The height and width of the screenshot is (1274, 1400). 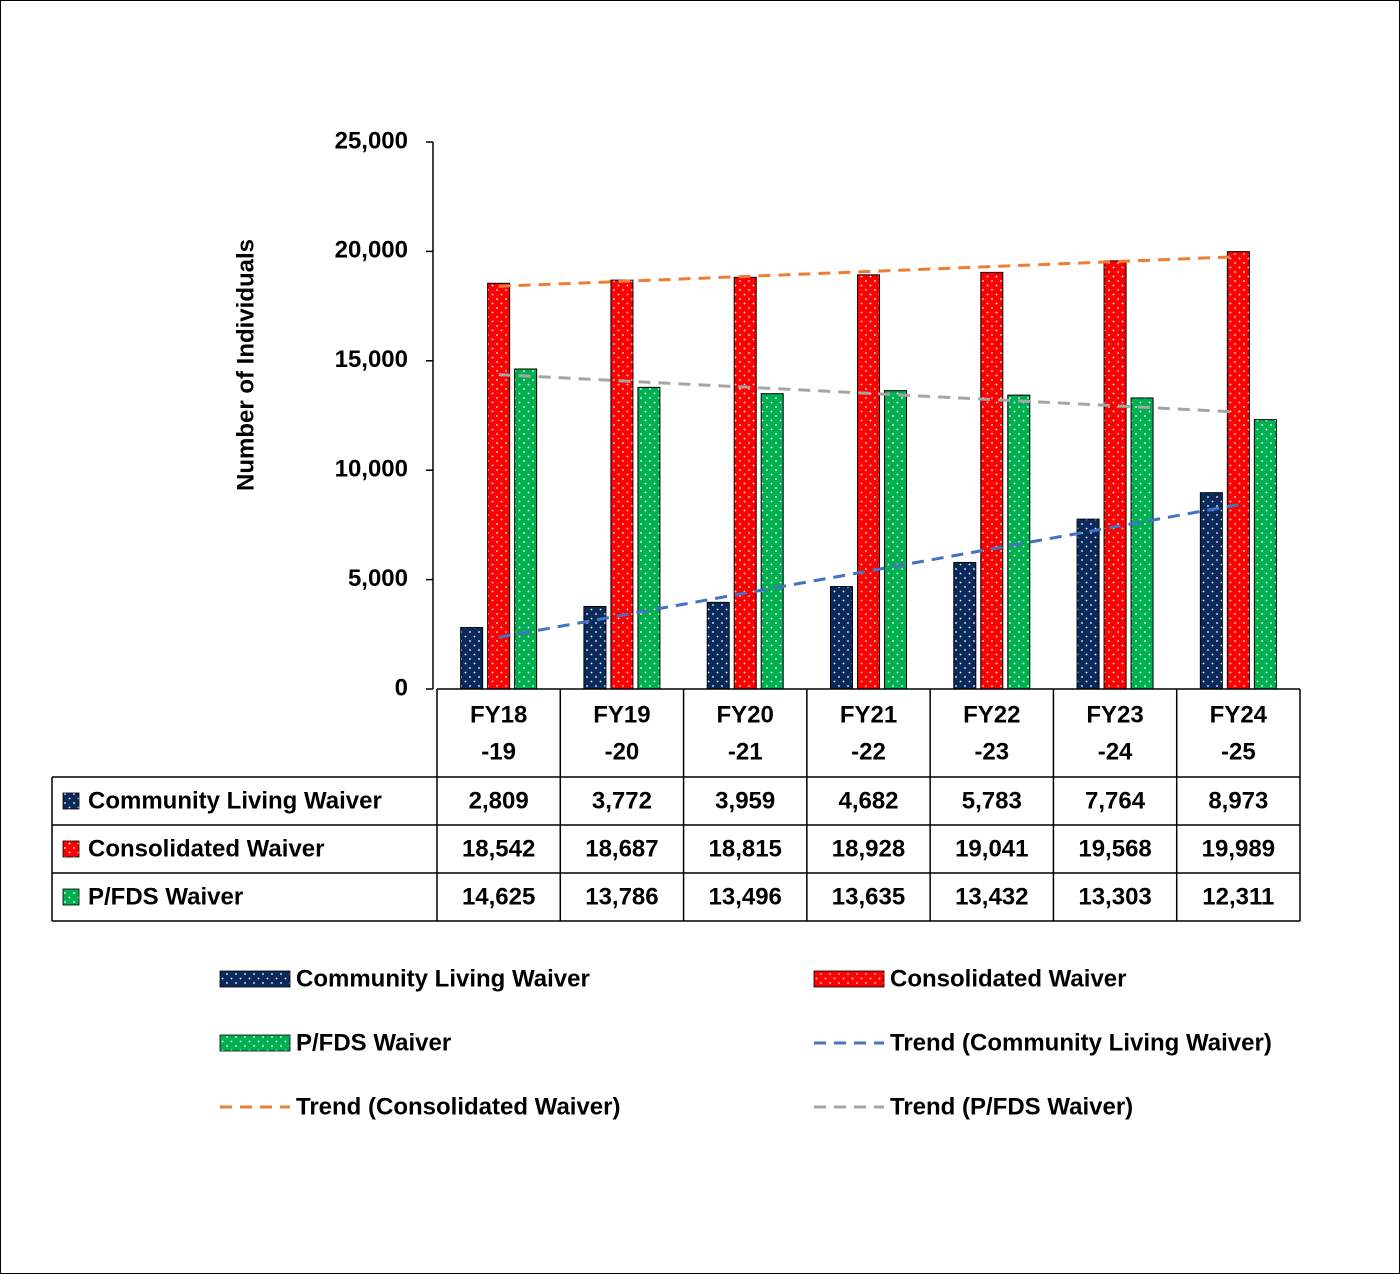 I want to click on table-value: 8,973, so click(x=1238, y=800).